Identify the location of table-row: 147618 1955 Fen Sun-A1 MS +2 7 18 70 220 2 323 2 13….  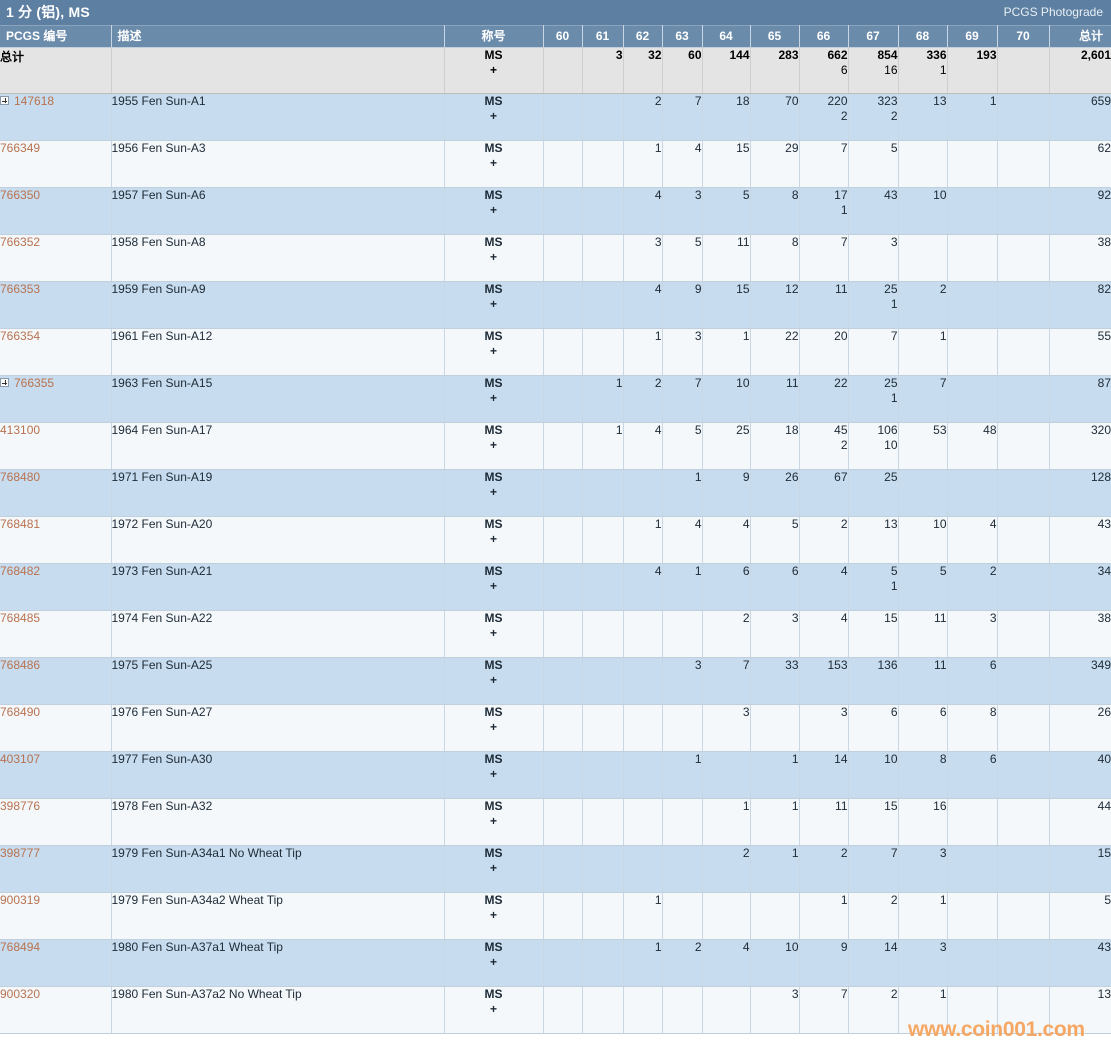
(555, 117).